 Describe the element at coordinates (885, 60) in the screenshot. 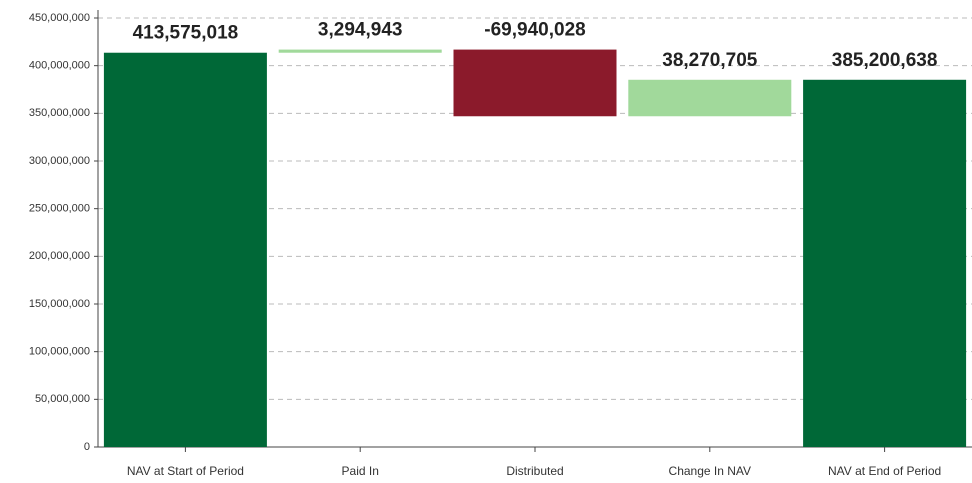

I see `value-label: 385,200,638` at that location.